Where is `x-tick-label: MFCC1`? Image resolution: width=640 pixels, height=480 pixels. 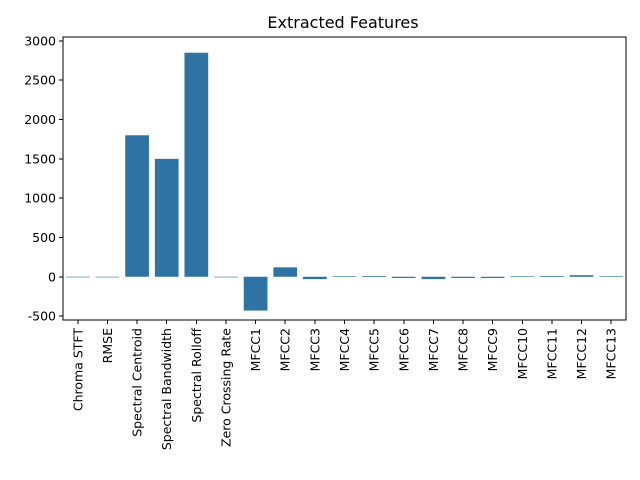 x-tick-label: MFCC1 is located at coordinates (255, 349).